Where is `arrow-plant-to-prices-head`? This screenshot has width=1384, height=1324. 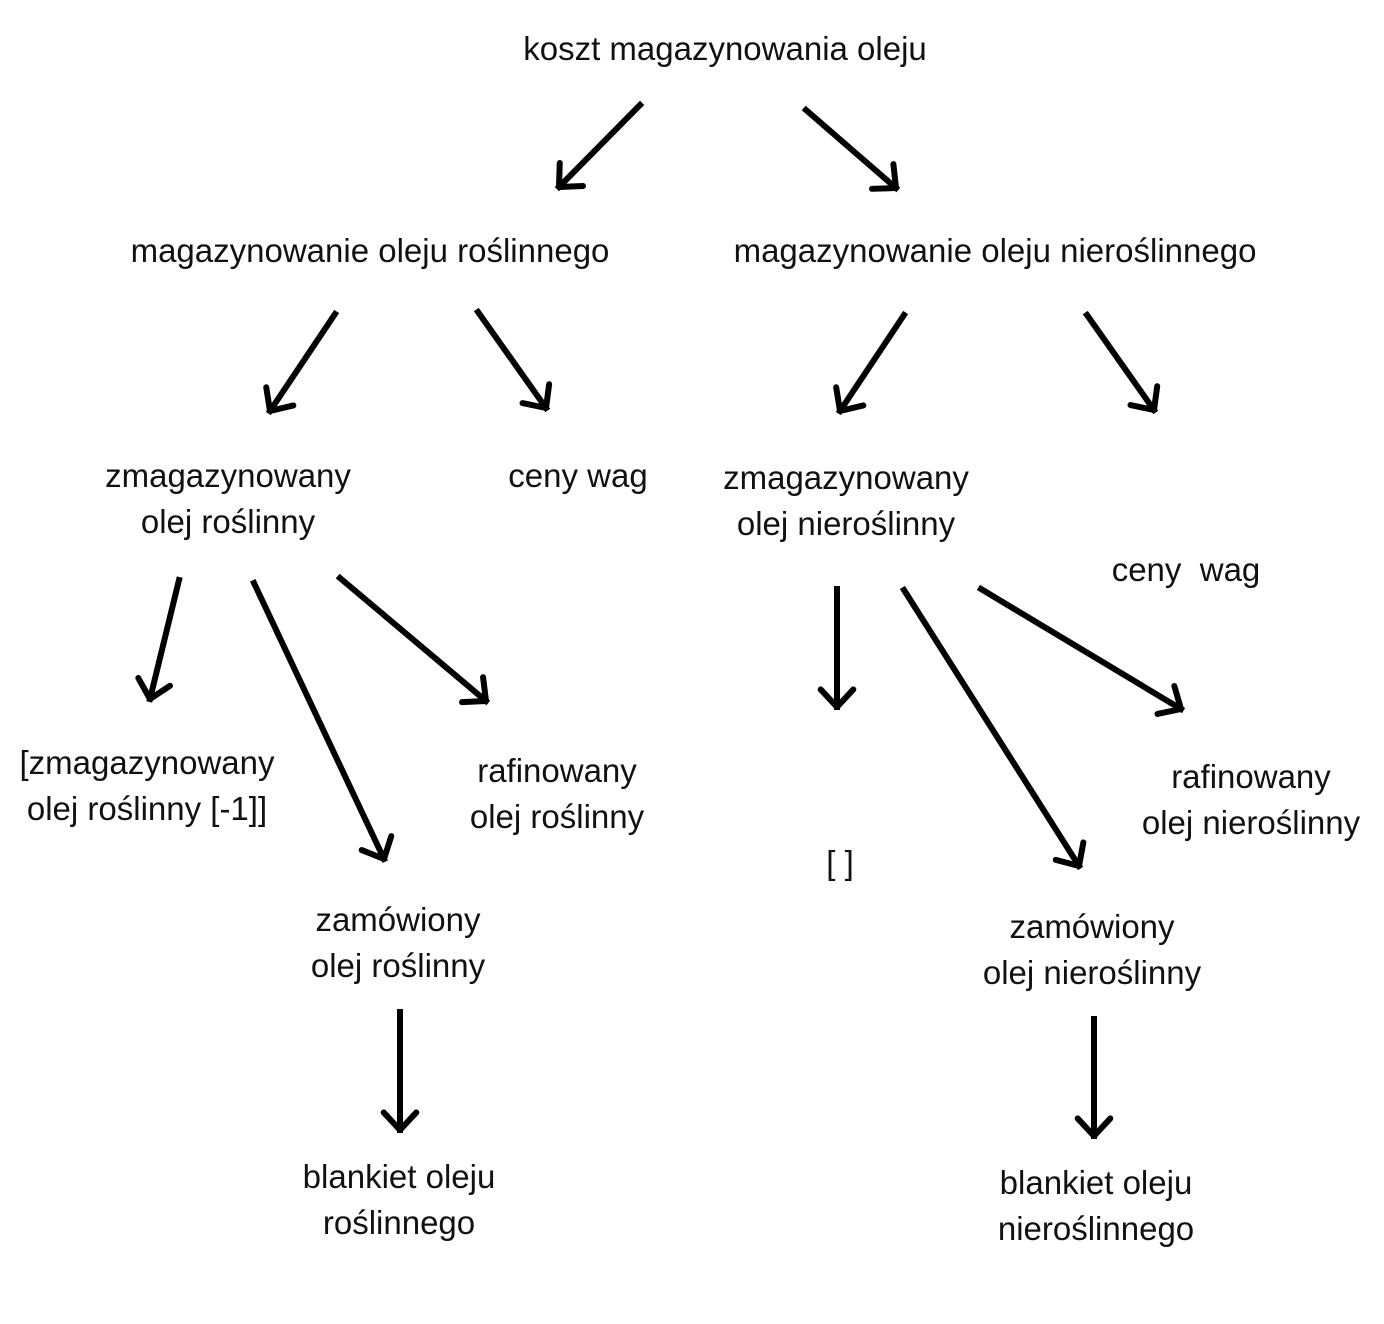 arrow-plant-to-prices-head is located at coordinates (536, 396).